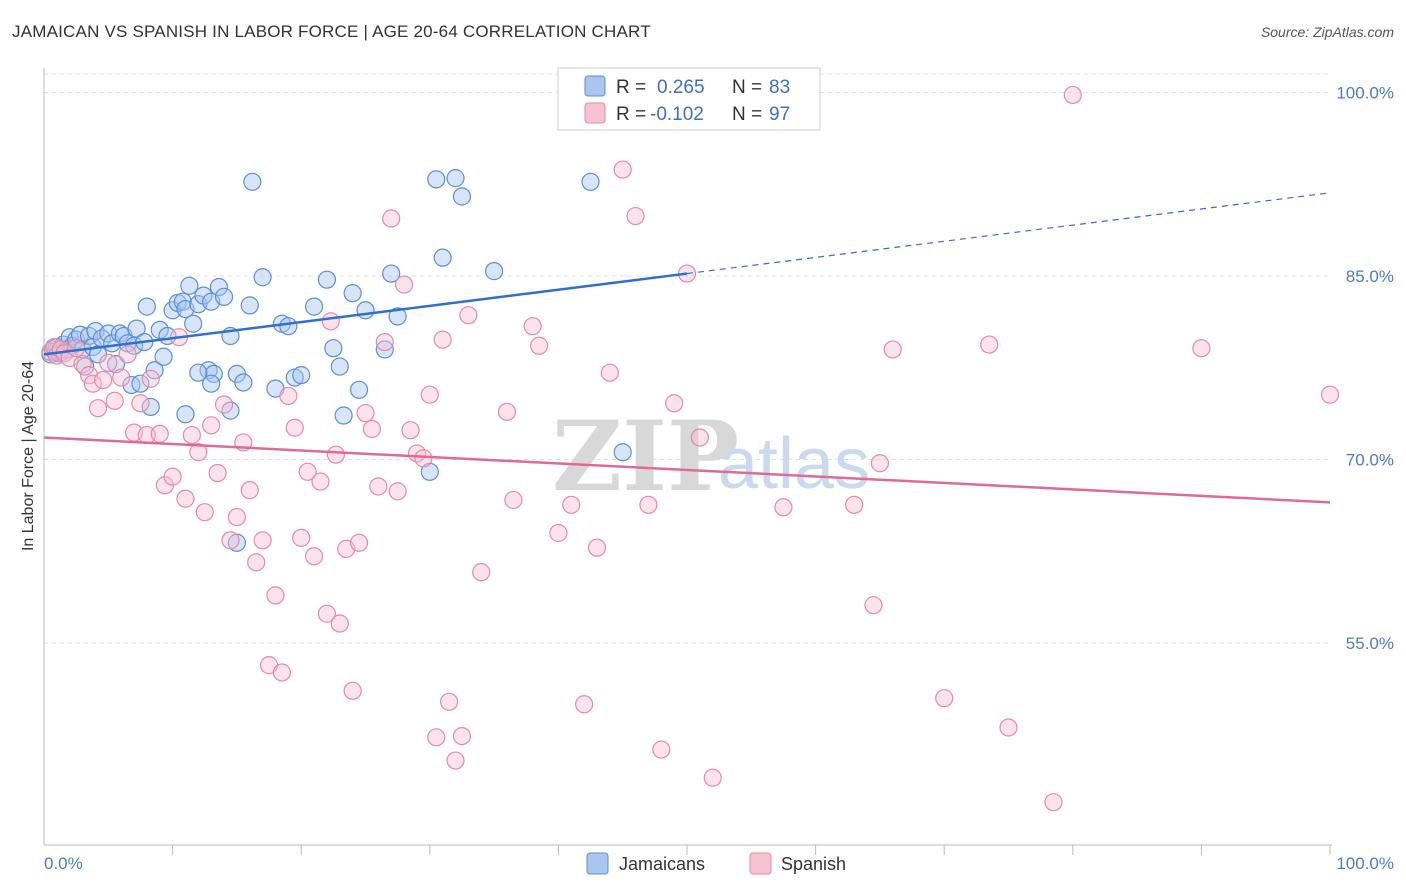  Describe the element at coordinates (63, 863) in the screenshot. I see `x-tick-label-min: 0.0%` at that location.